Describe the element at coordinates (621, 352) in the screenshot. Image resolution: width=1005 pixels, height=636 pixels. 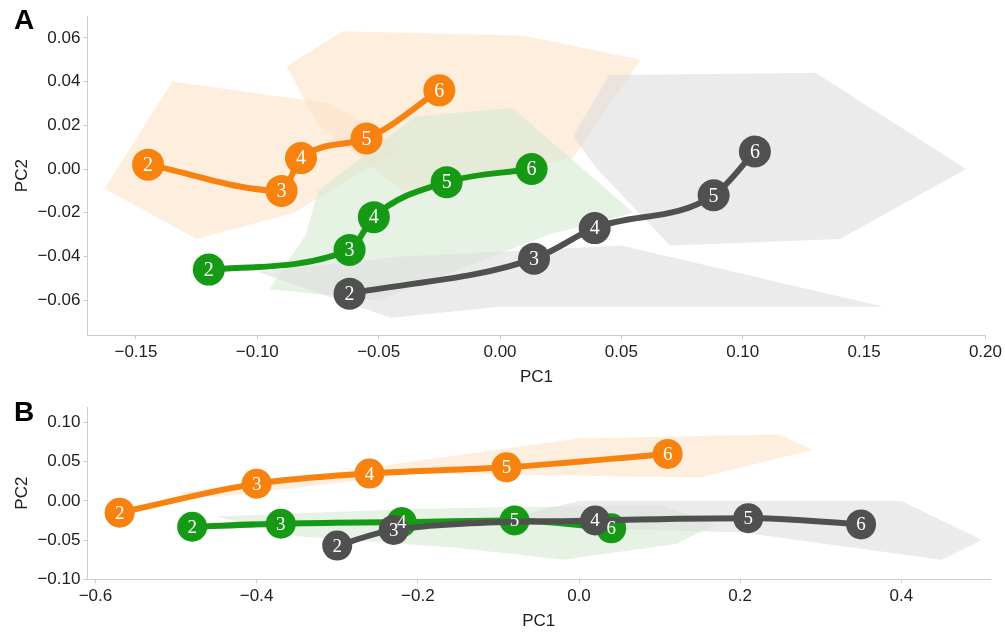
I see `x-tick-label: 0.05` at that location.